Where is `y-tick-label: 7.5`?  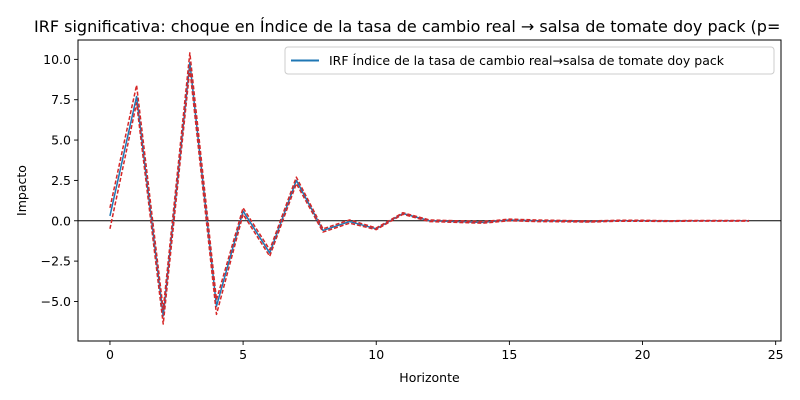 y-tick-label: 7.5 is located at coordinates (61, 99).